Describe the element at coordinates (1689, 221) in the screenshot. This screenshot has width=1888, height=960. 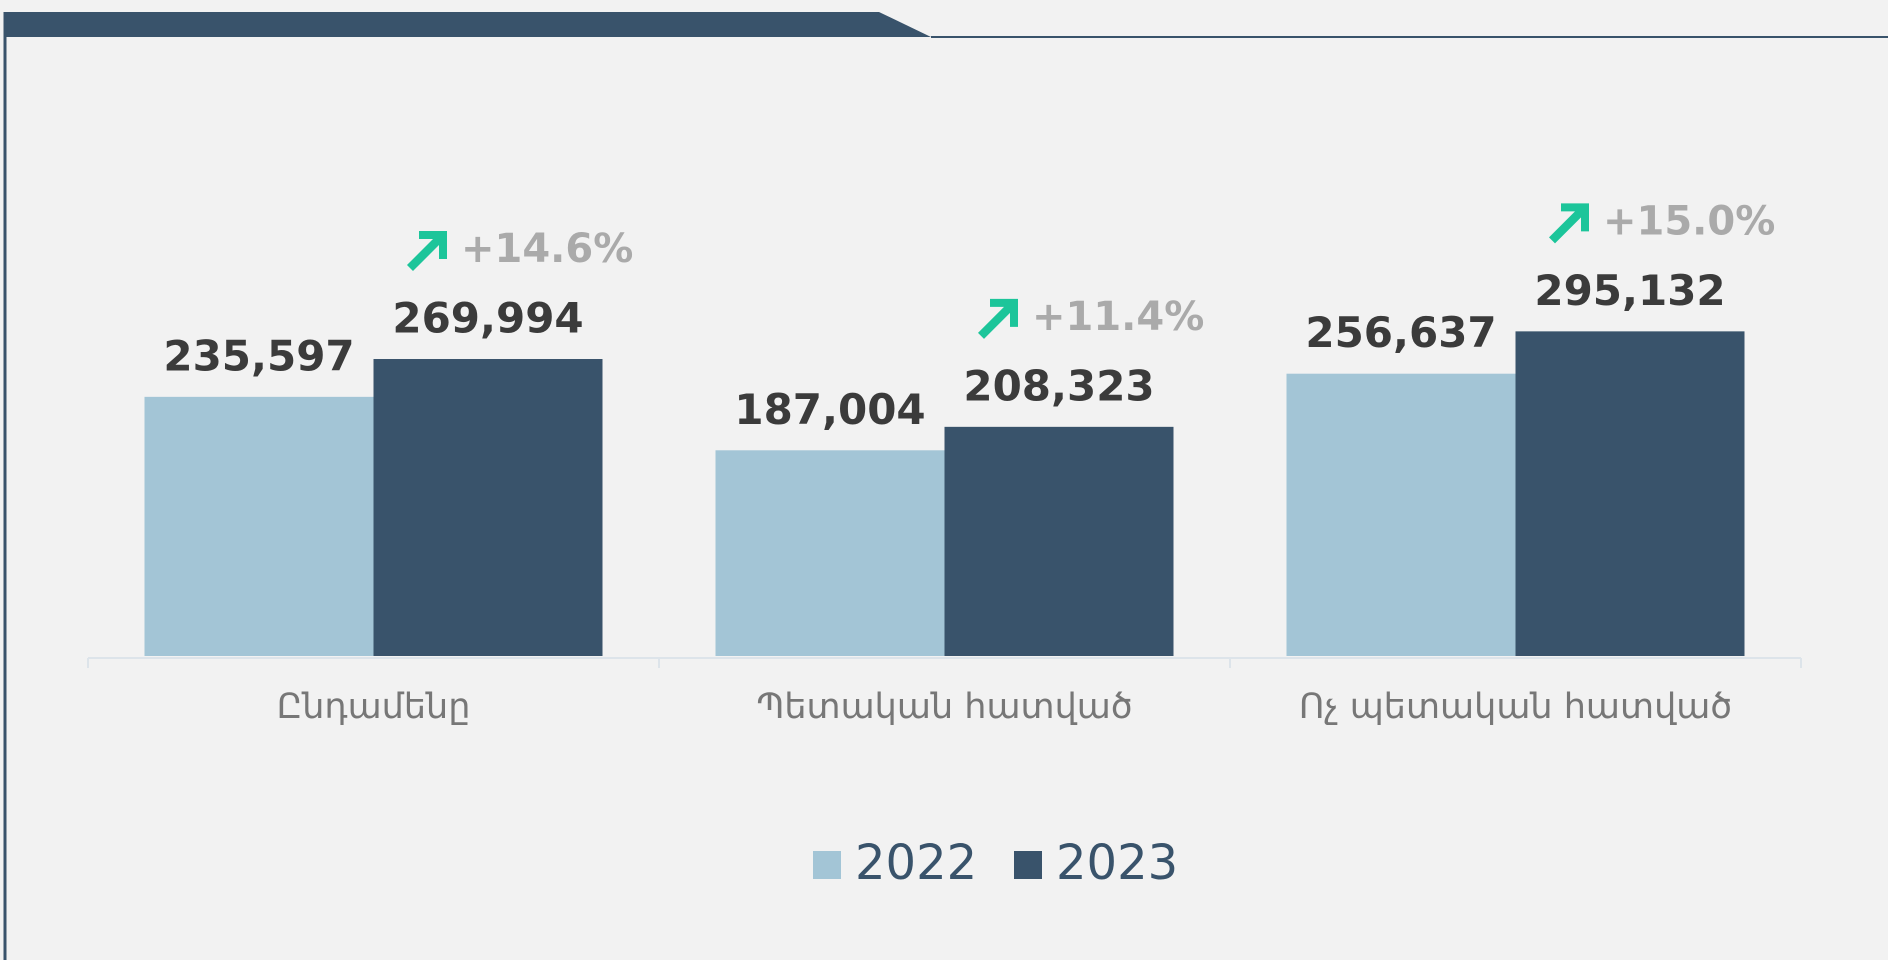
I see `growth-label: +15.0%` at that location.